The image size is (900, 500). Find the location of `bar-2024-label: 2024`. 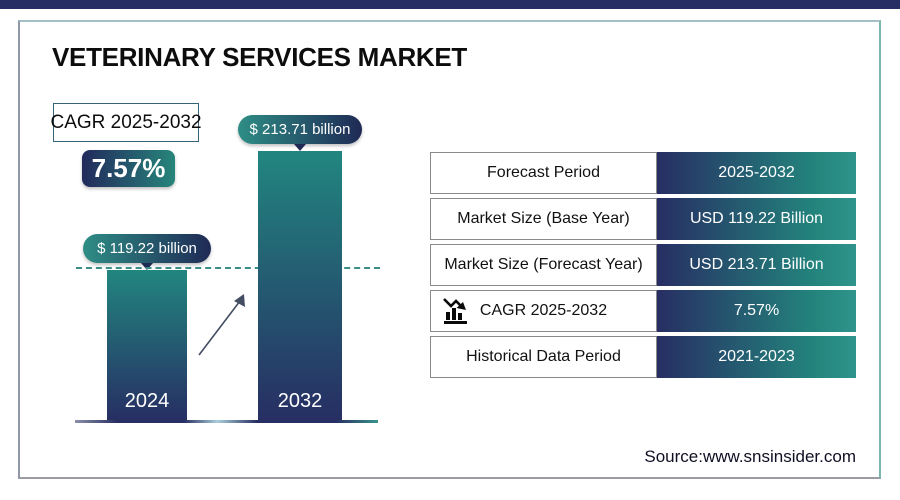

bar-2024-label: 2024 is located at coordinates (147, 401).